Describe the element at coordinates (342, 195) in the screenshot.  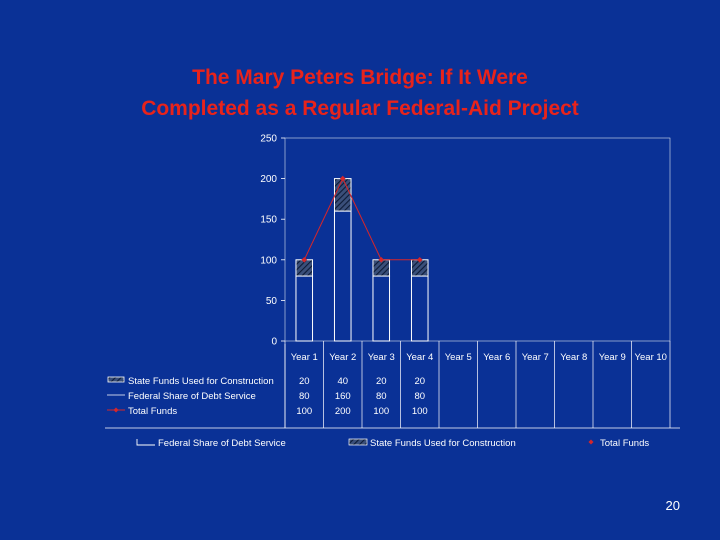
I see `bar-state-funds` at that location.